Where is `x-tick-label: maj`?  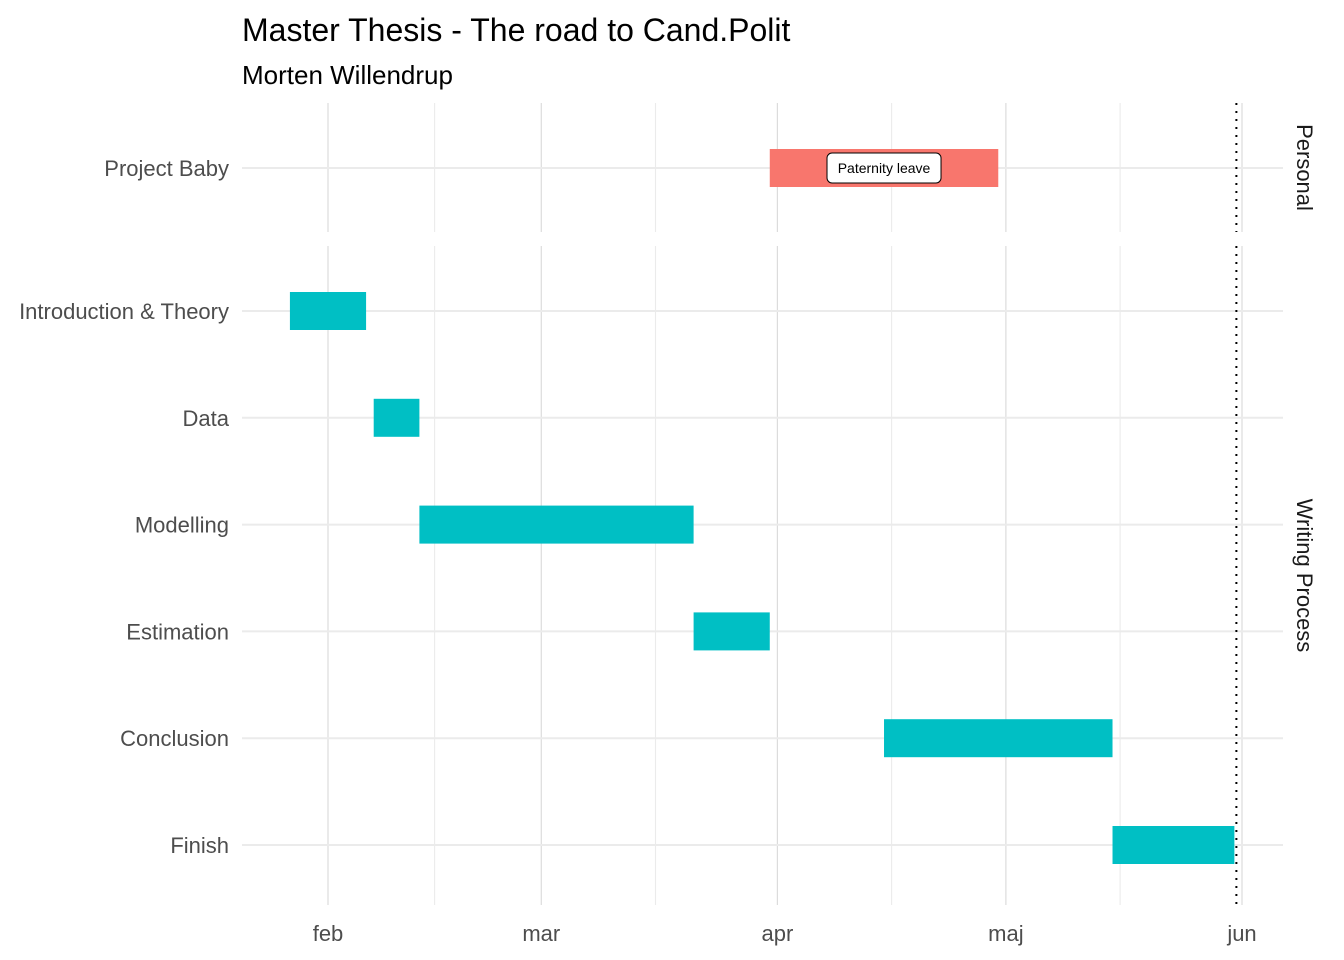 x-tick-label: maj is located at coordinates (1005, 933).